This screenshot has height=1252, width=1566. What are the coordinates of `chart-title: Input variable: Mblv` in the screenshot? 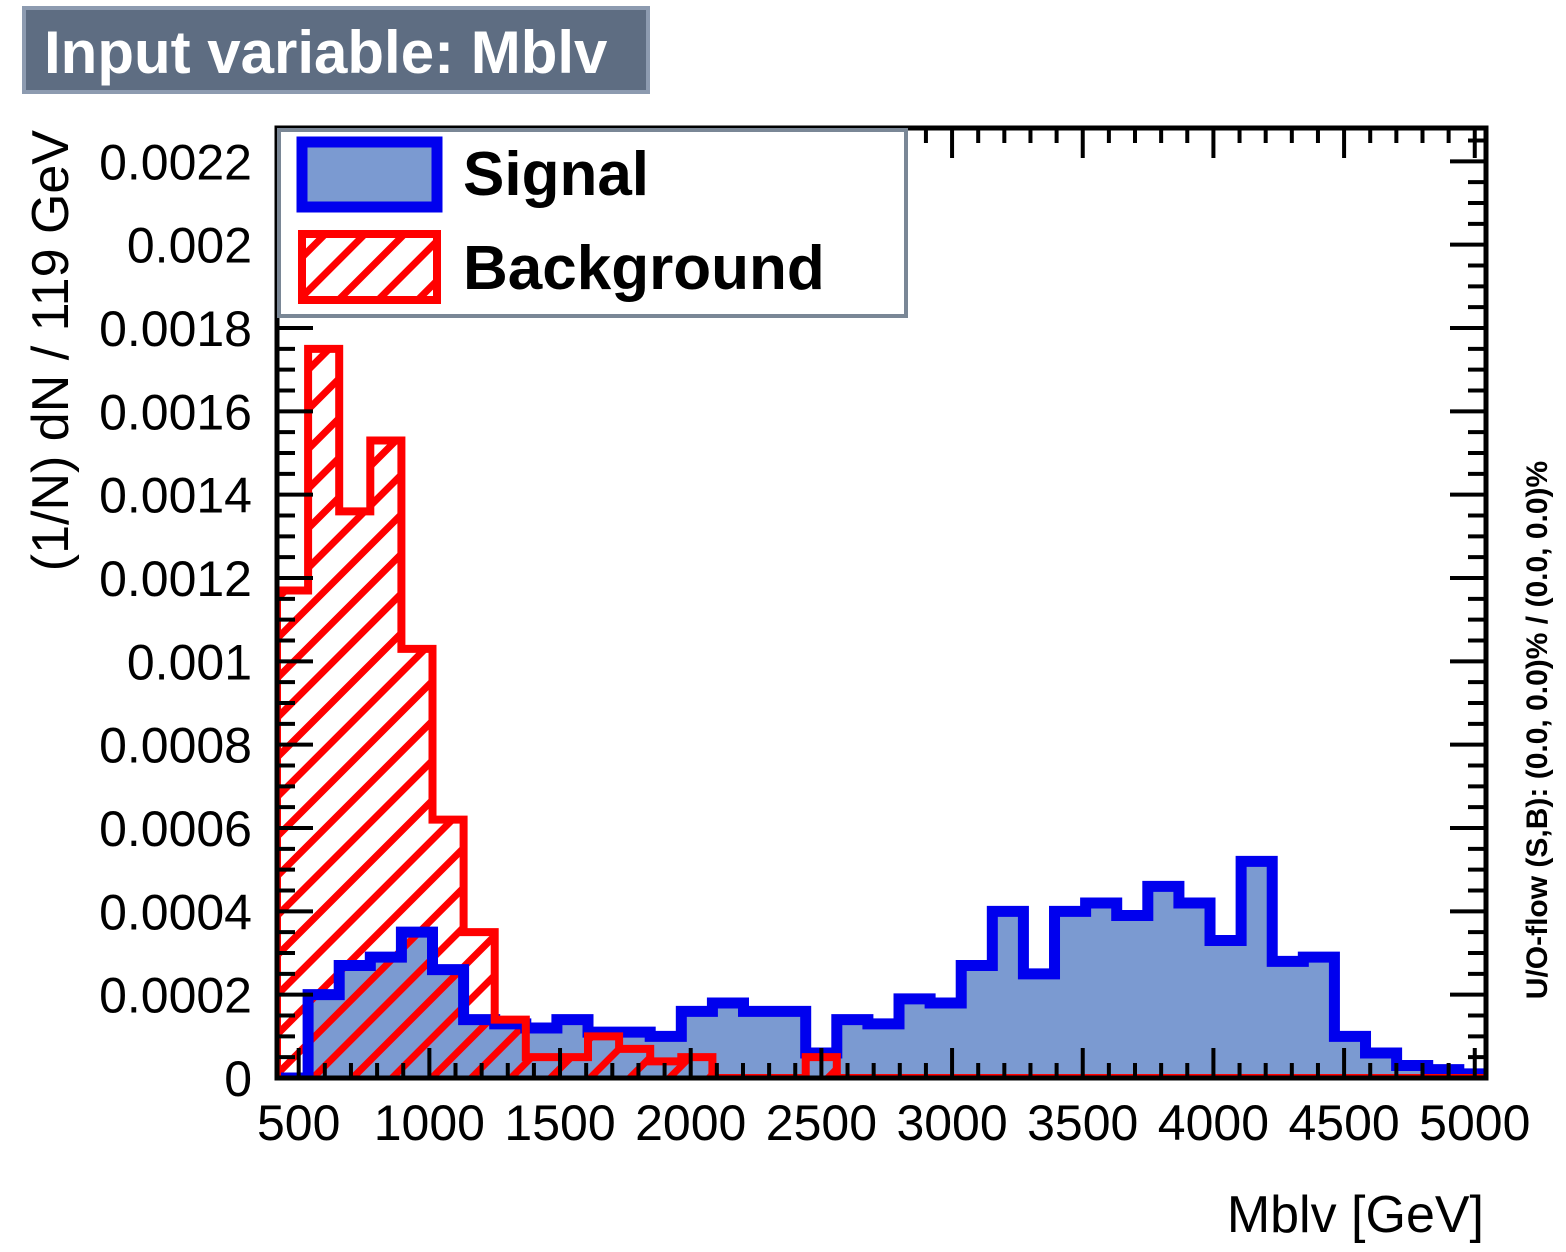 It's located at (326, 52).